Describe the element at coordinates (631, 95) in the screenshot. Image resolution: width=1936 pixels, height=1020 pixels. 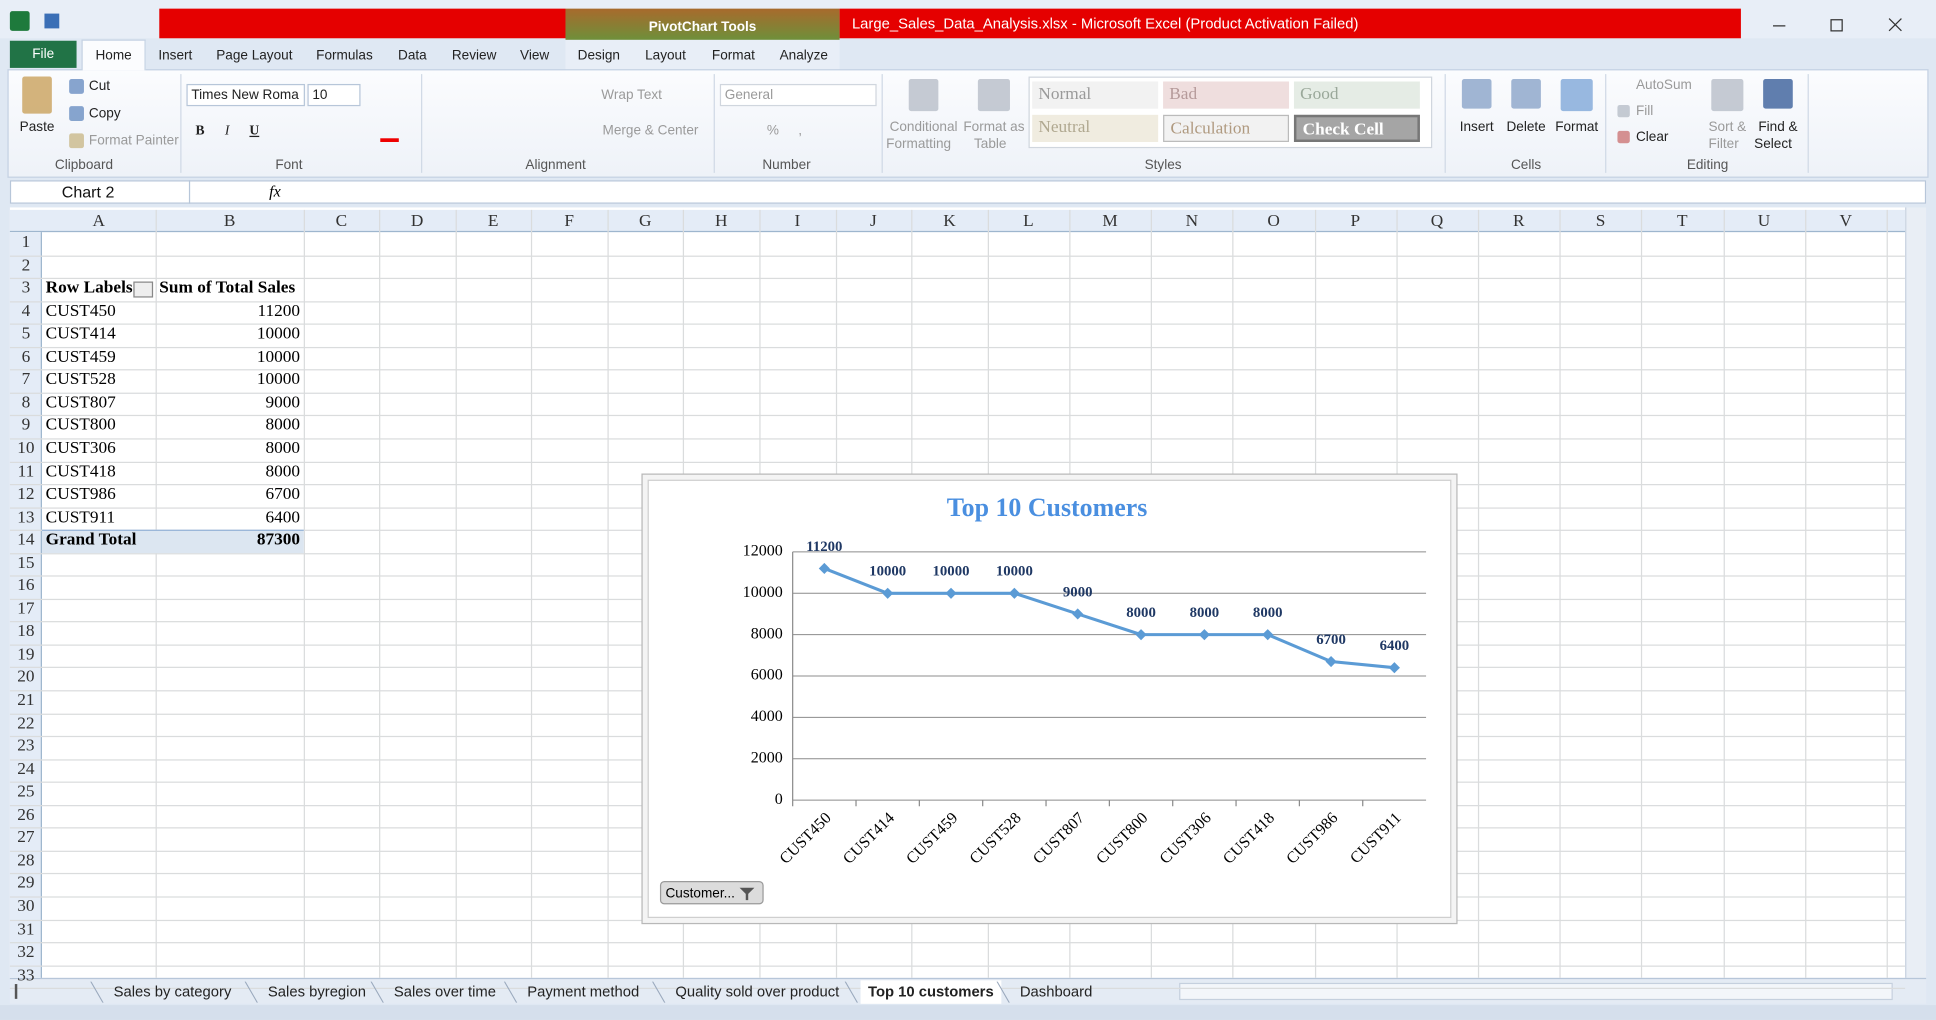
I see `ribbon-label: Wrap Text` at that location.